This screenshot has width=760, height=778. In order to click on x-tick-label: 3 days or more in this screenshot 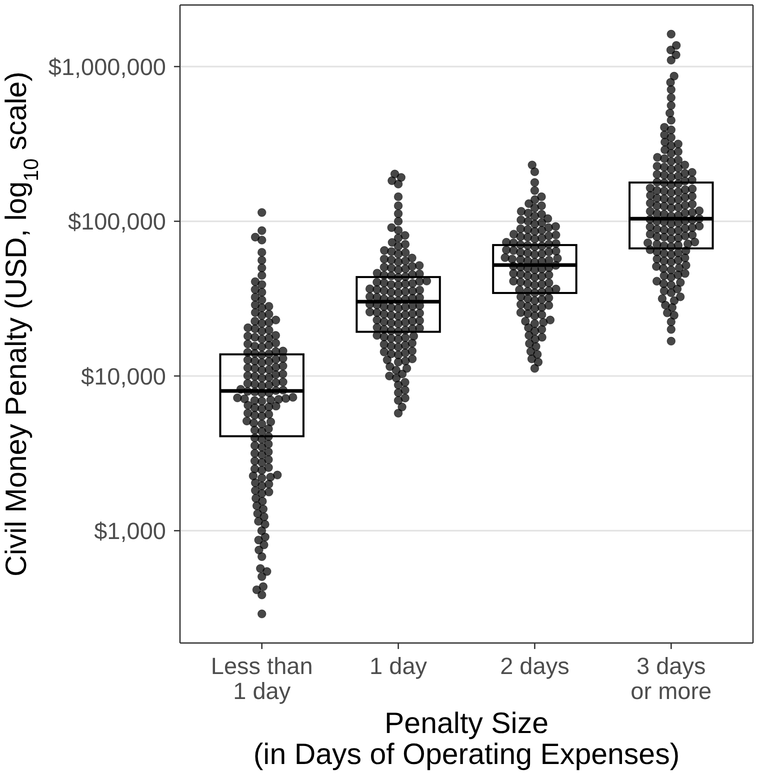, I will do `click(671, 678)`.